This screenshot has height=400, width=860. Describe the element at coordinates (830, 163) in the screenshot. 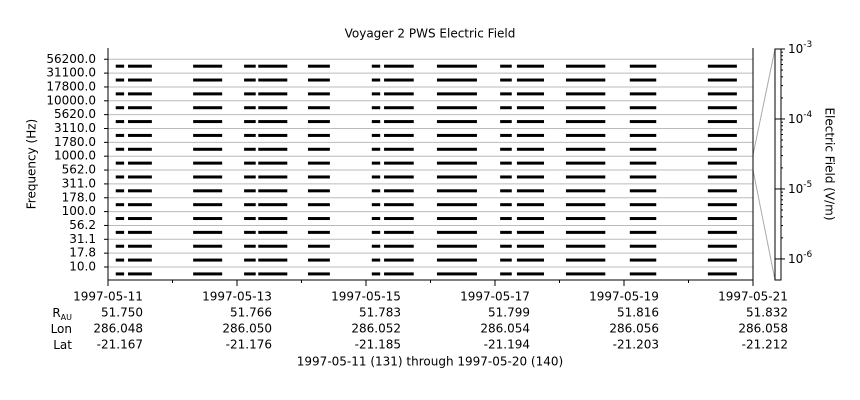

I see `colorbar-label: Electric Field (V/m)` at that location.